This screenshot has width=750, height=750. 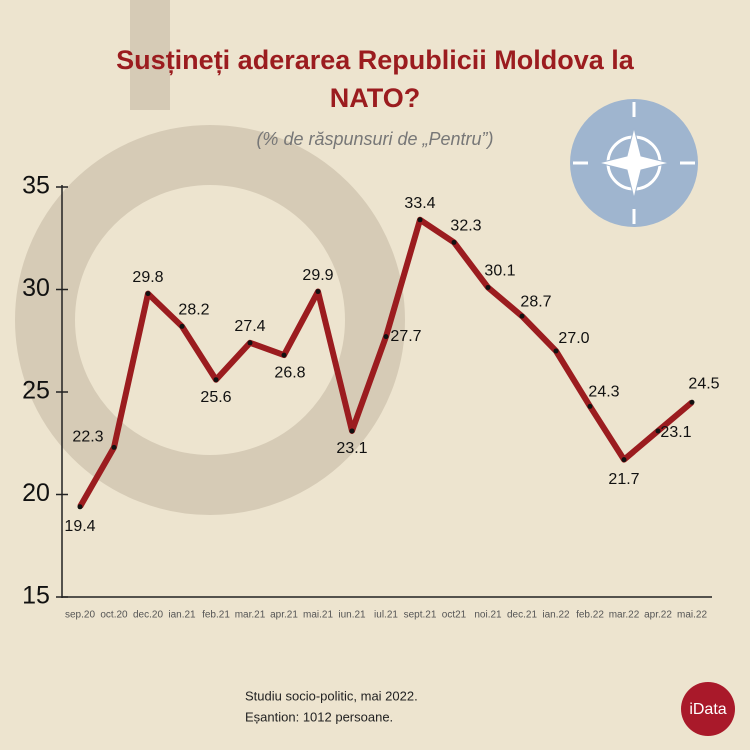 What do you see at coordinates (573, 338) in the screenshot?
I see `data-label: 27.0` at bounding box center [573, 338].